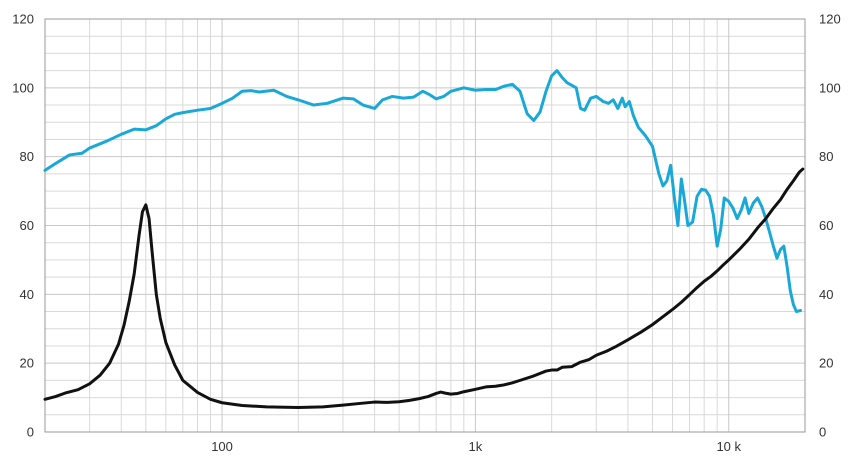 This screenshot has width=852, height=461. I want to click on y-left-tick-label: 40, so click(27, 294).